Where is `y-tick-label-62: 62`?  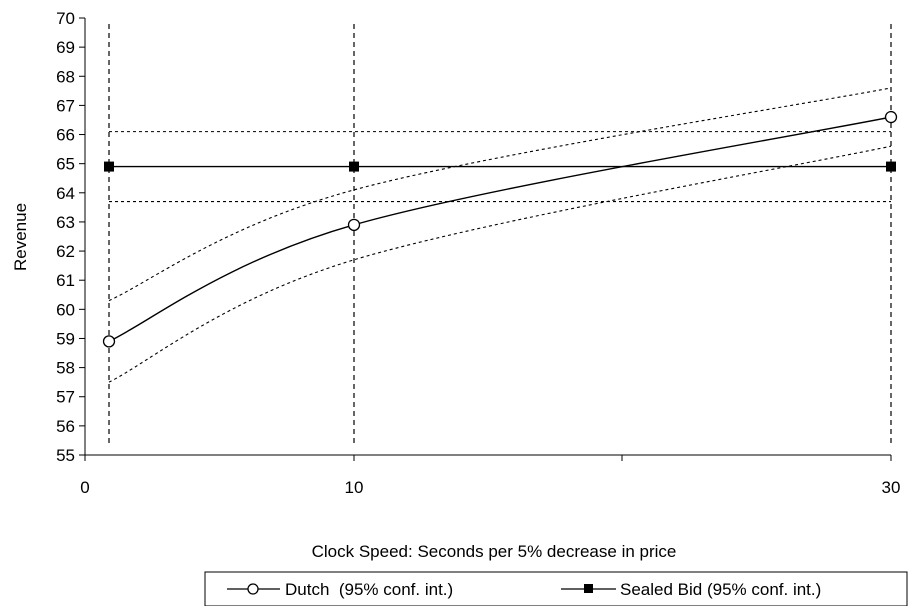
y-tick-label-62: 62 is located at coordinates (65, 251).